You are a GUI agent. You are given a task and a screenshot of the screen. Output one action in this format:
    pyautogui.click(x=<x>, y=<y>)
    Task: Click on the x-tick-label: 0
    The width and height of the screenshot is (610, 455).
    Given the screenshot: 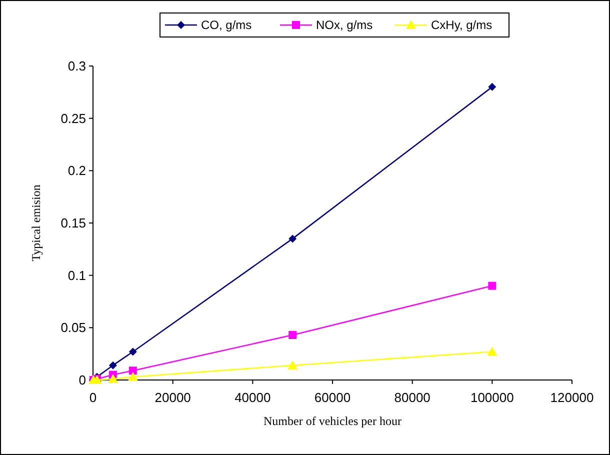 What is the action you would take?
    pyautogui.click(x=93, y=397)
    